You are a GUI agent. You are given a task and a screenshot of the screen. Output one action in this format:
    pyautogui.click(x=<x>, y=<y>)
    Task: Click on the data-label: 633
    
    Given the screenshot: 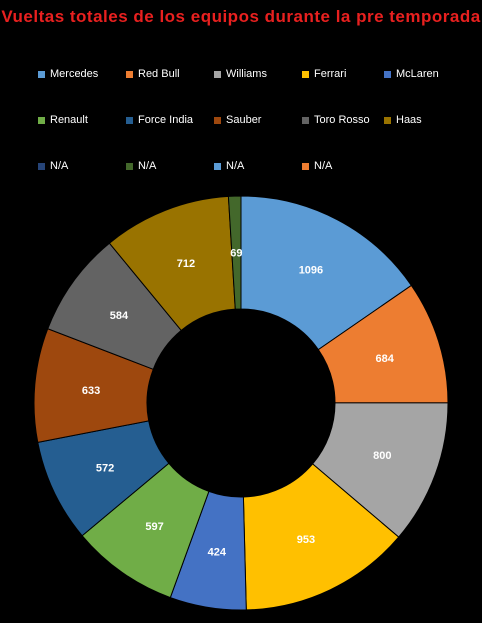 What is the action you would take?
    pyautogui.click(x=91, y=391)
    